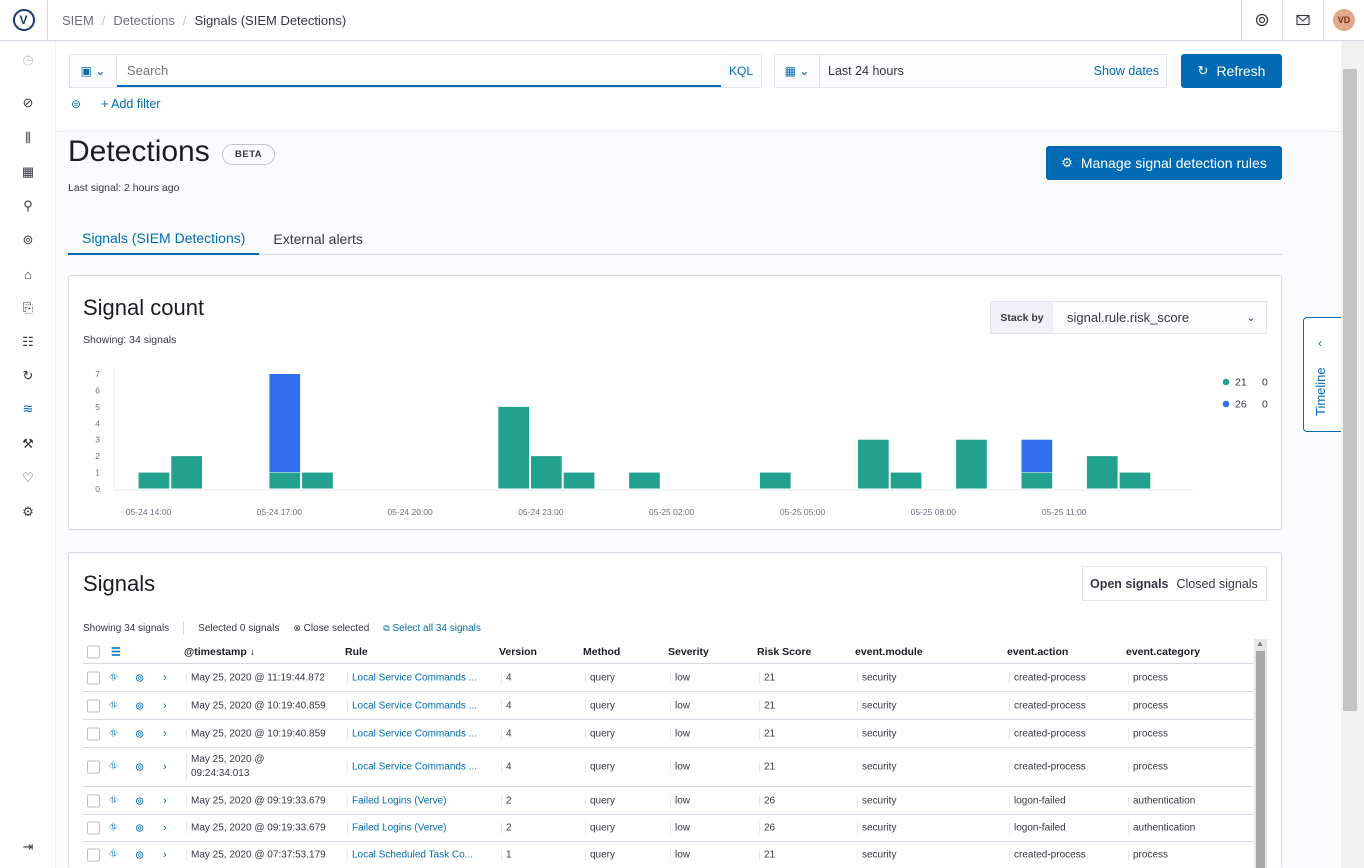 The height and width of the screenshot is (868, 1364). I want to click on logs-icon: ⎘, so click(28, 307).